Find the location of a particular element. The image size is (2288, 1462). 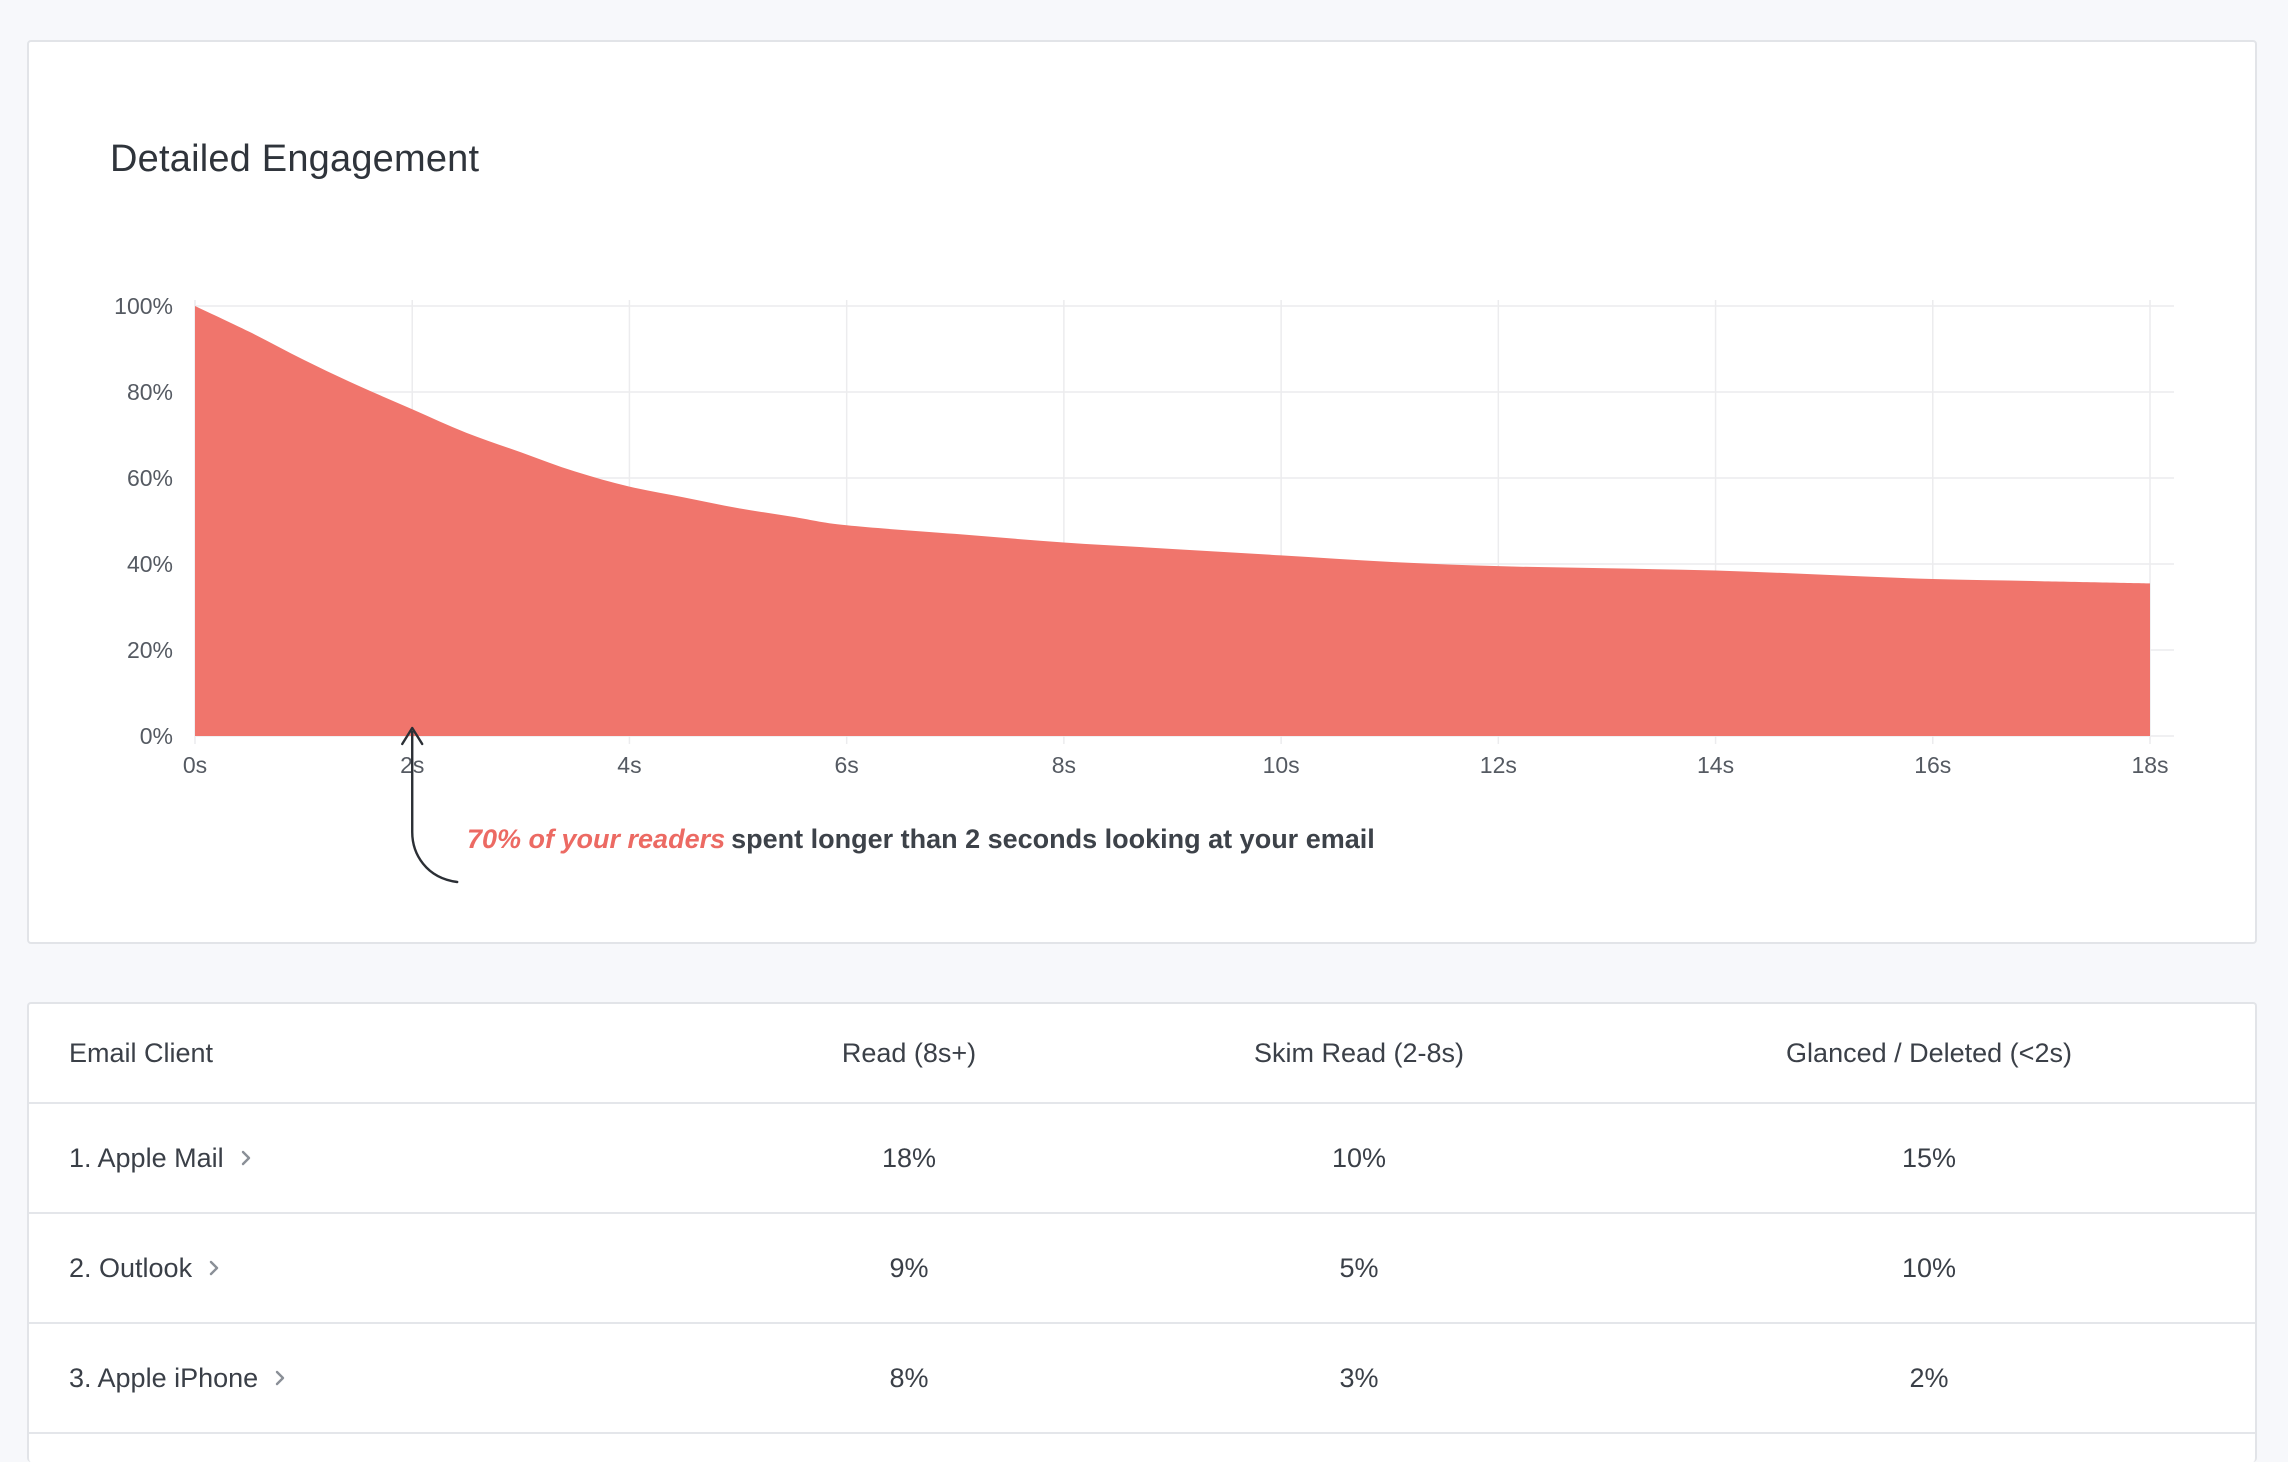

annotation-highlight: 70% of your readers is located at coordinates (596, 839).